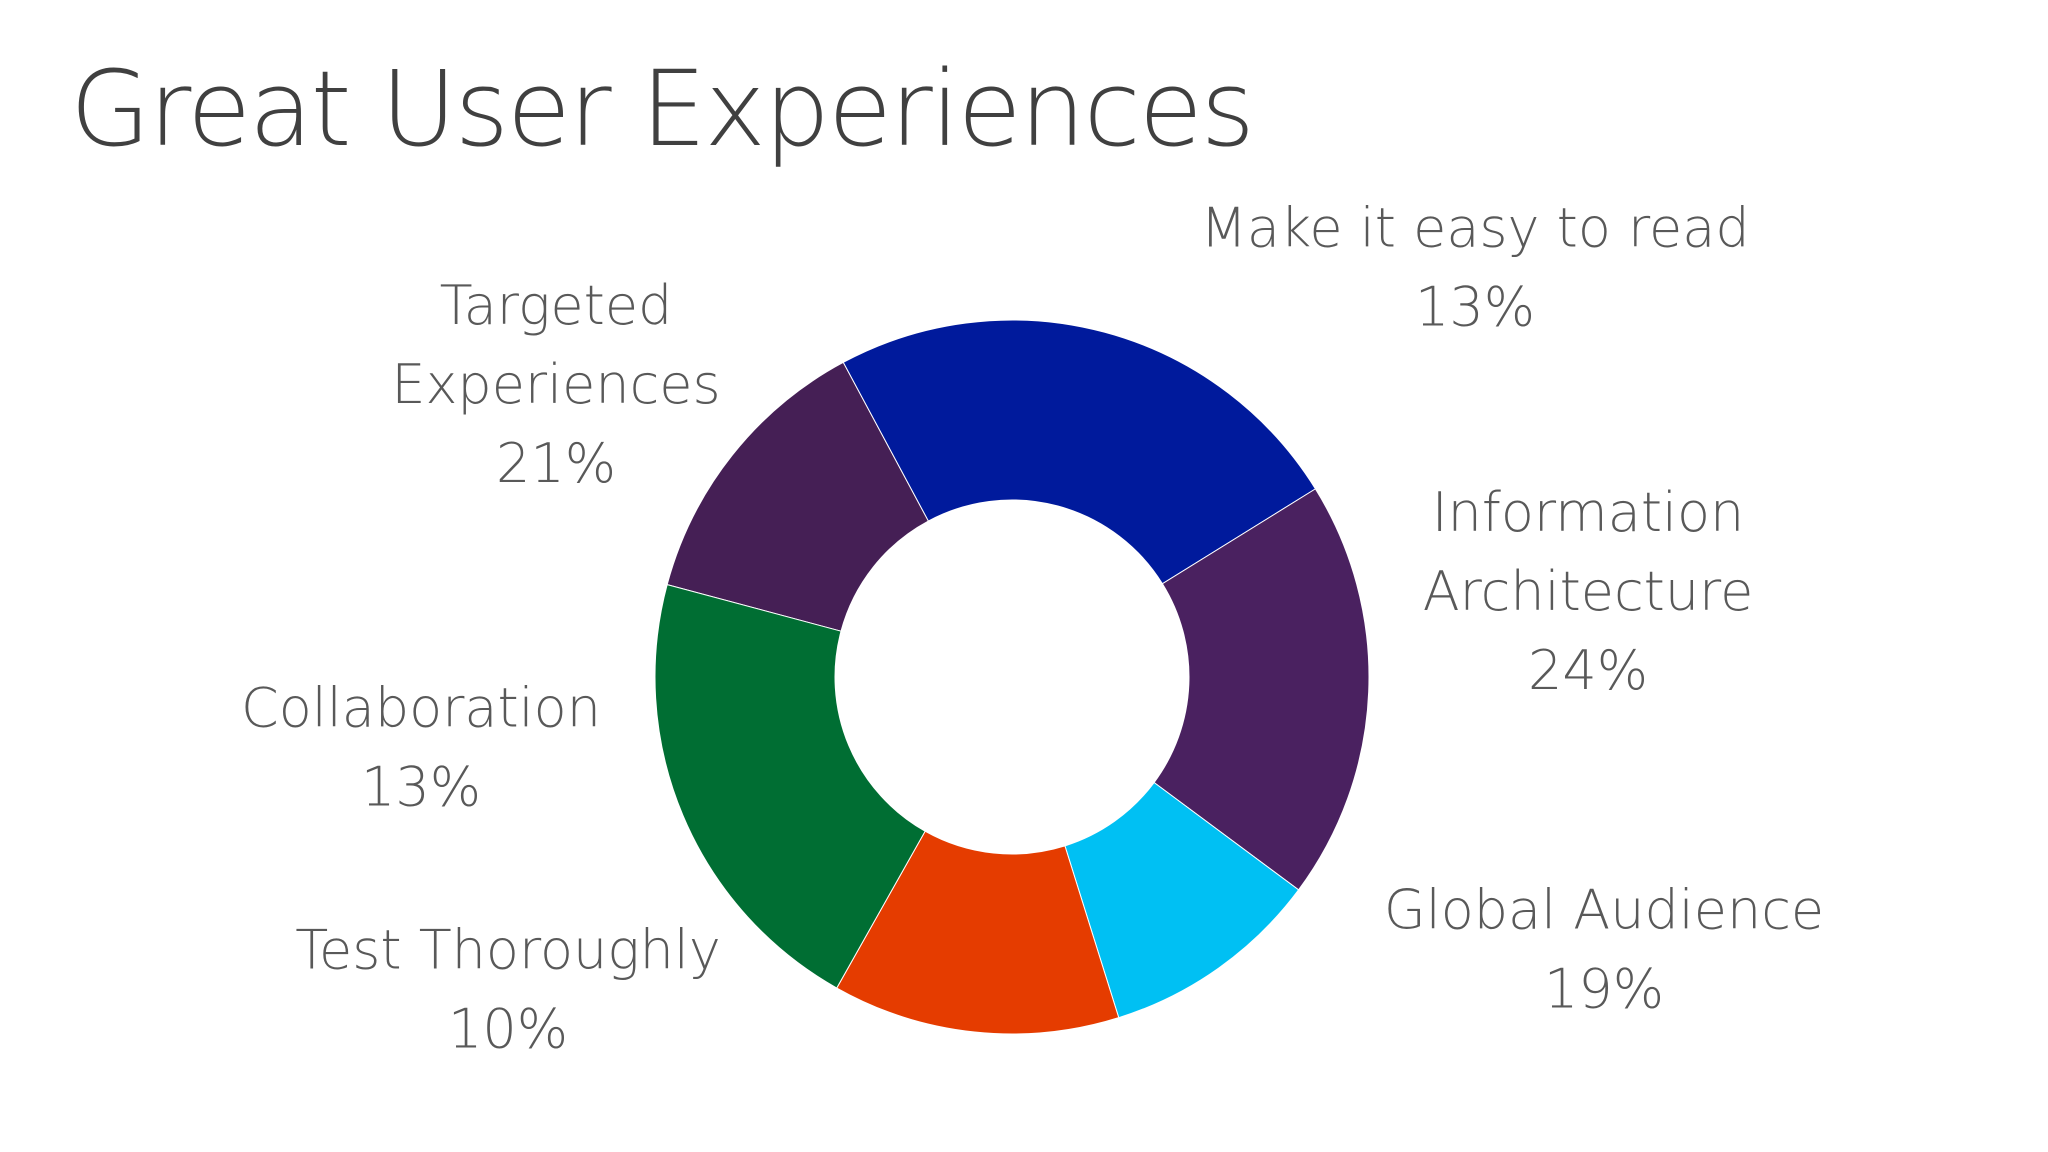 The image size is (2048, 1152). What do you see at coordinates (1588, 670) in the screenshot?
I see `slice-value-label: 24%` at bounding box center [1588, 670].